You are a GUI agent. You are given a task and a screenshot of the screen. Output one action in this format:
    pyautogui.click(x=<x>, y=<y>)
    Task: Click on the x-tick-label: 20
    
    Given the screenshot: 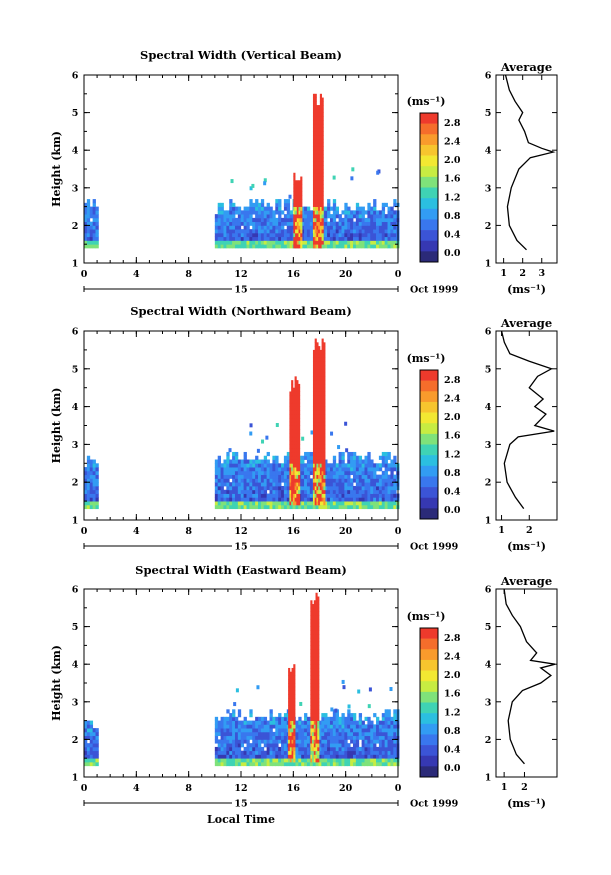 What is the action you would take?
    pyautogui.click(x=346, y=531)
    